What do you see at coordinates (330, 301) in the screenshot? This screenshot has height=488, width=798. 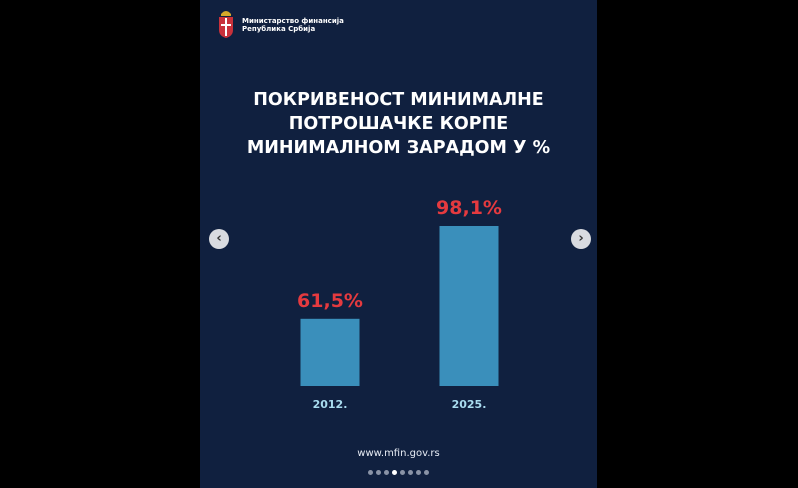 I see `value-label: 61,5%` at bounding box center [330, 301].